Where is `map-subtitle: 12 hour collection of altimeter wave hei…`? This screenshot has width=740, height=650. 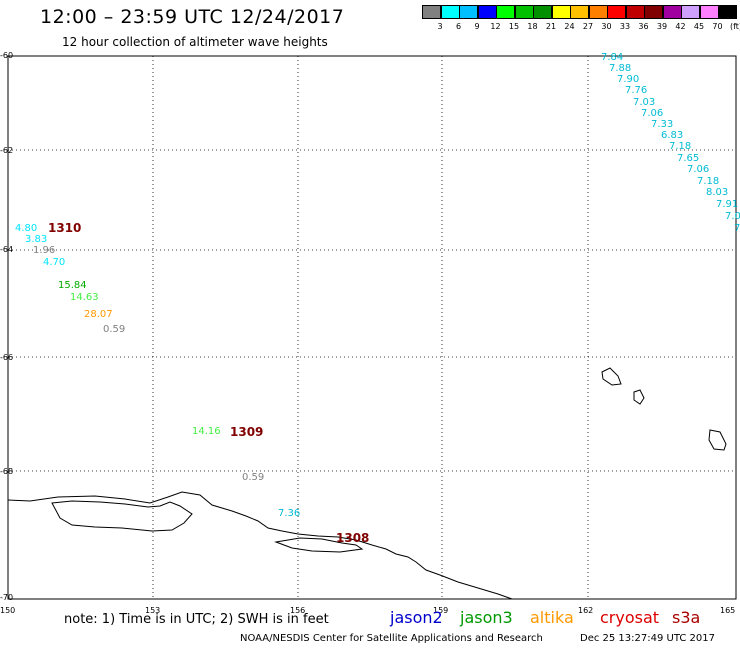 map-subtitle: 12 hour collection of altimeter wave hei… is located at coordinates (195, 42).